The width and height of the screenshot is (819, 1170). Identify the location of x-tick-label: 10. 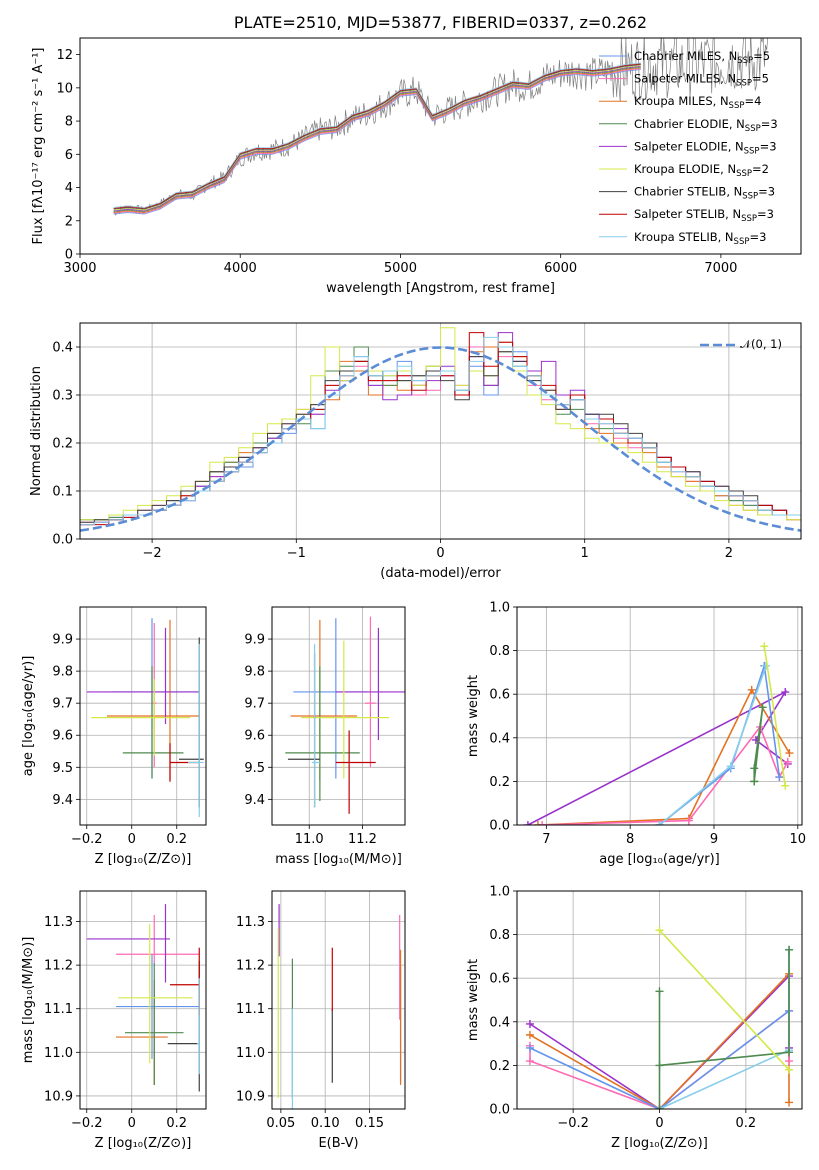
(798, 839).